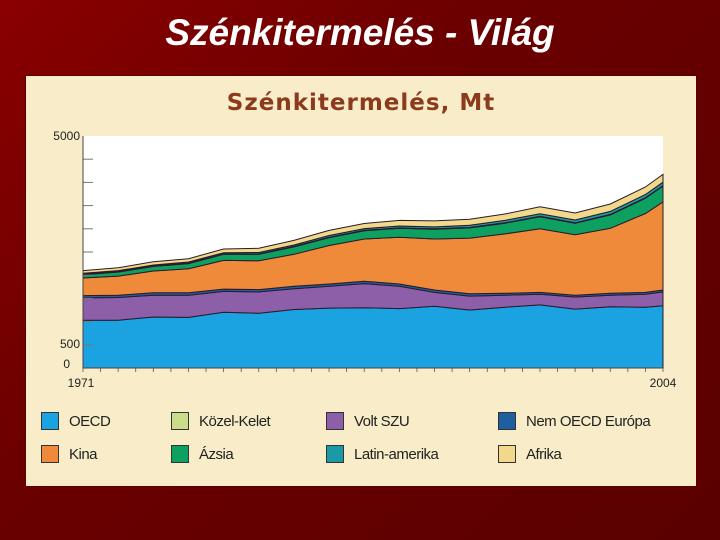 This screenshot has height=540, width=720. I want to click on legend-swatch-oecd, so click(50, 421).